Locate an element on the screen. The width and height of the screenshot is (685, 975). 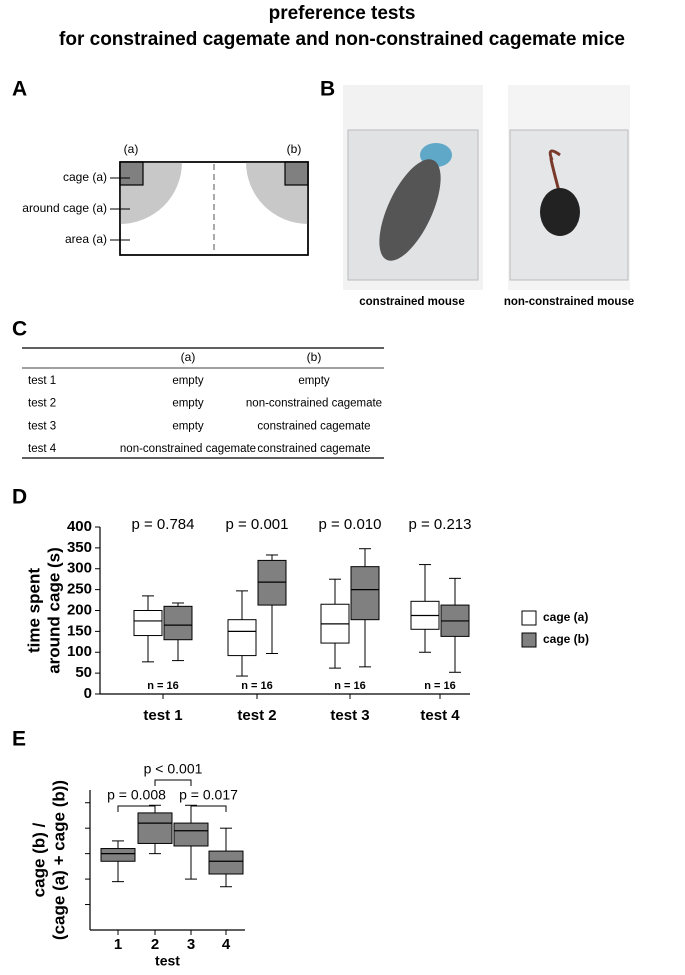
x-tick-label: 1 is located at coordinates (118, 944).